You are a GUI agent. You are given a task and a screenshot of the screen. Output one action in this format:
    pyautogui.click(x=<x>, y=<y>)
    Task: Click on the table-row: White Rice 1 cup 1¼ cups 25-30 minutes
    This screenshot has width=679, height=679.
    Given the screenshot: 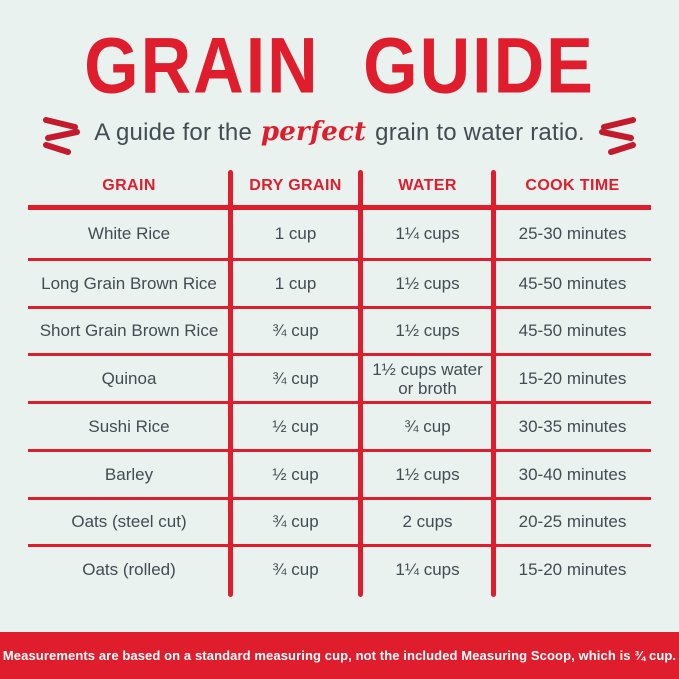 What is the action you would take?
    pyautogui.click(x=339, y=234)
    